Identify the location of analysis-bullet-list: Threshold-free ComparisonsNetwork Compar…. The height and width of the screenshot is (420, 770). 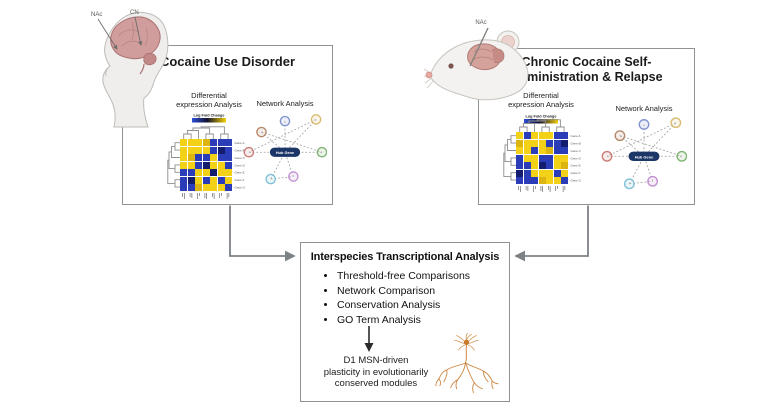
(395, 298).